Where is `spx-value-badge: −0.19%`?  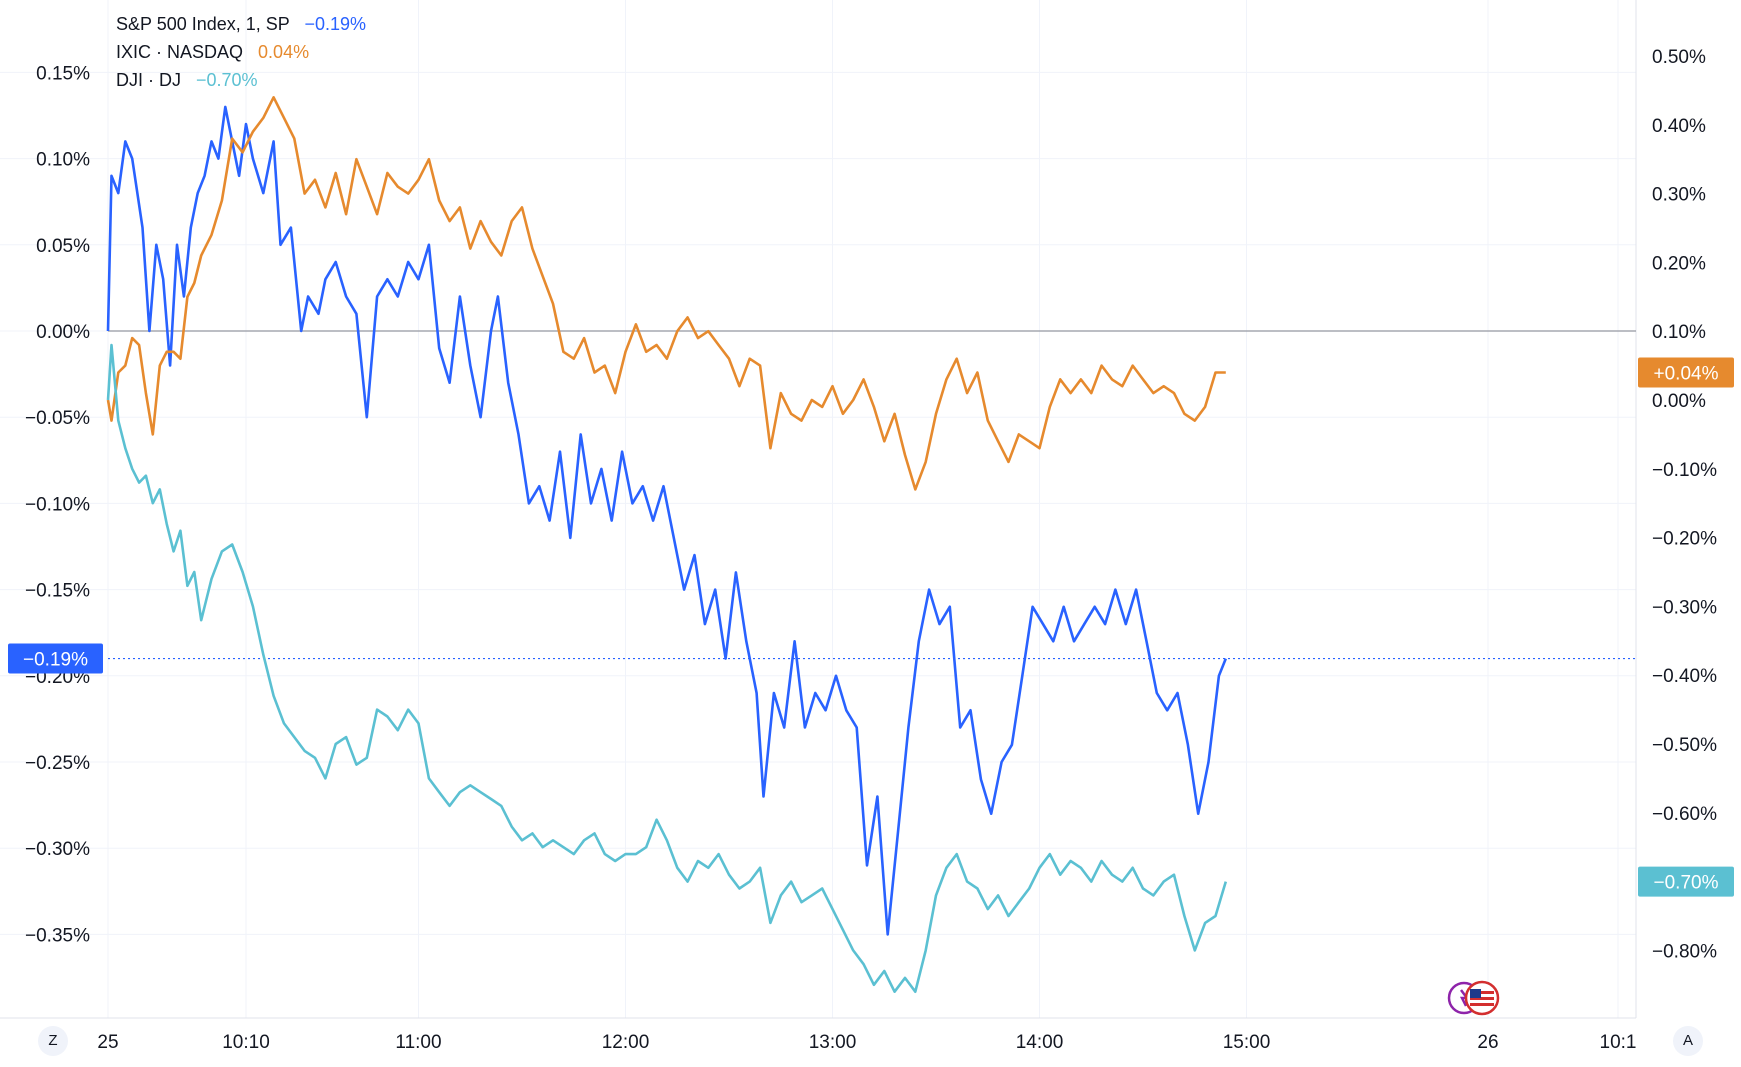 spx-value-badge: −0.19% is located at coordinates (55, 658).